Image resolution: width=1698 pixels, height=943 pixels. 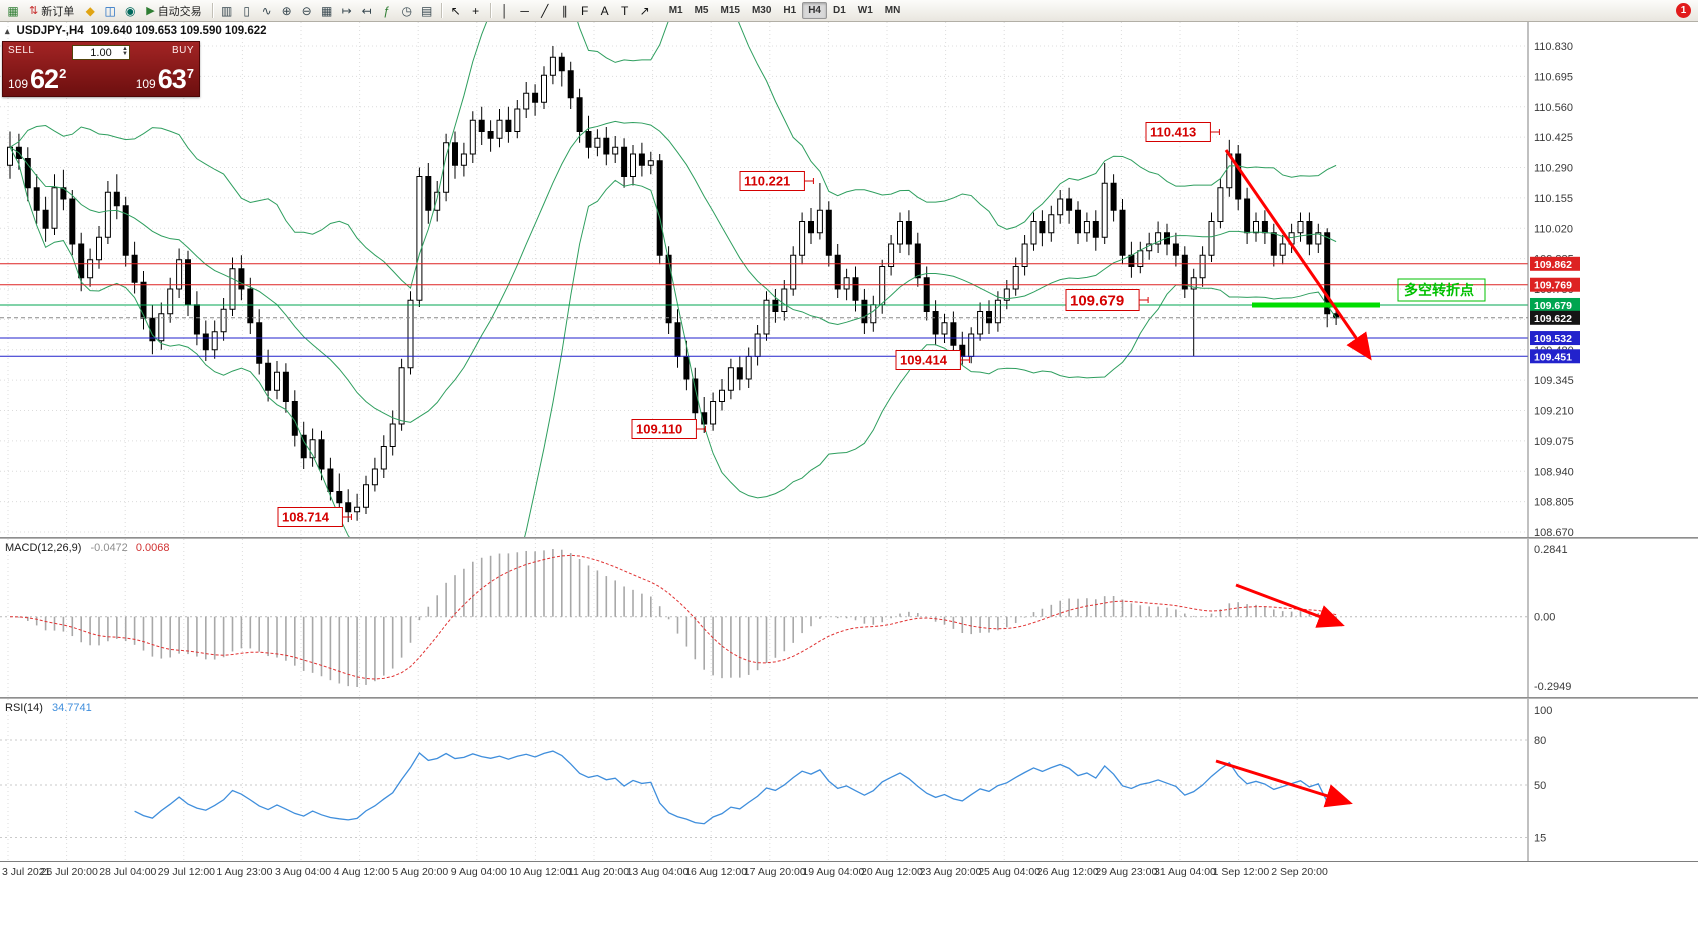 I want to click on autotrading-button: ▶ 自动交易, so click(x=173, y=11).